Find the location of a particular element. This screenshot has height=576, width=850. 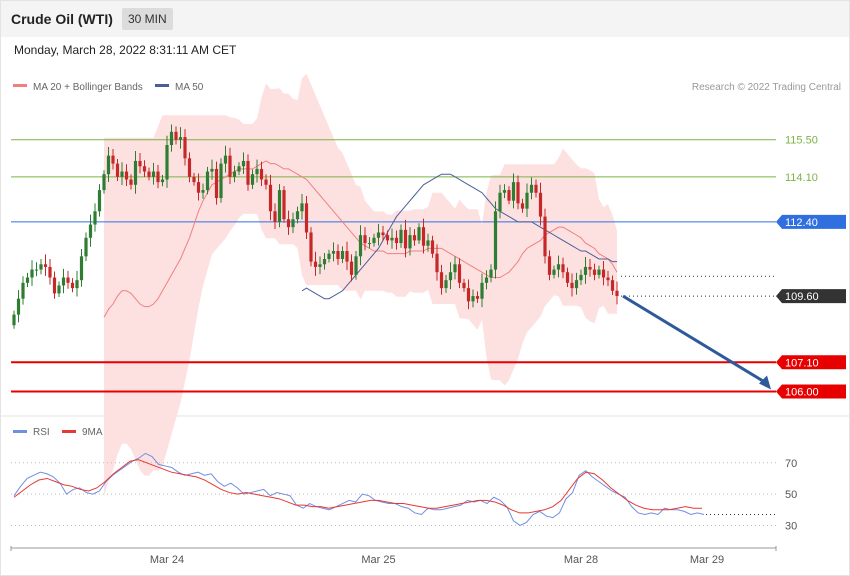

timeframe-button: 30 MIN is located at coordinates (147, 19).